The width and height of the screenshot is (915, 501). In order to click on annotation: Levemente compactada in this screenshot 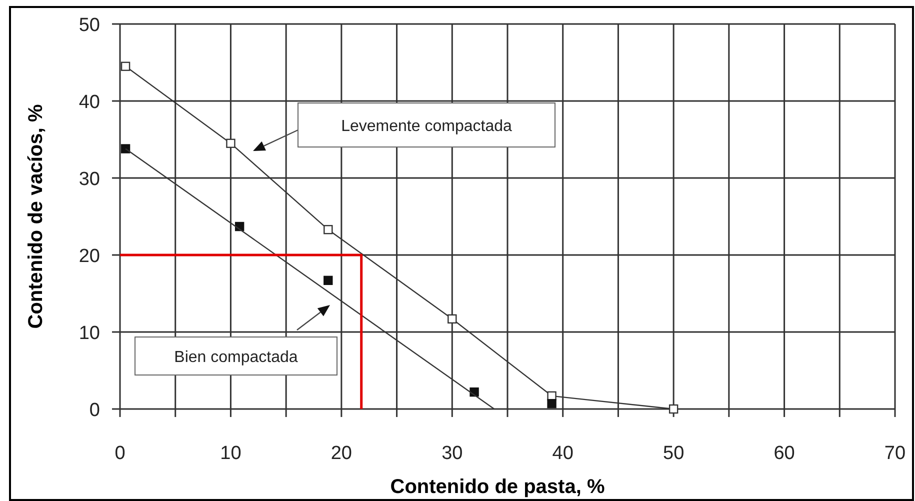, I will do `click(426, 126)`.